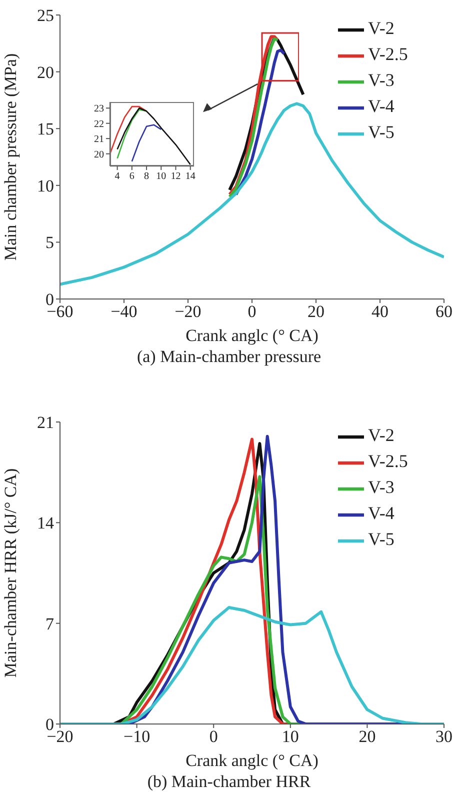  Describe the element at coordinates (229, 782) in the screenshot. I see `text: (b) Main-chamber HRR` at that location.